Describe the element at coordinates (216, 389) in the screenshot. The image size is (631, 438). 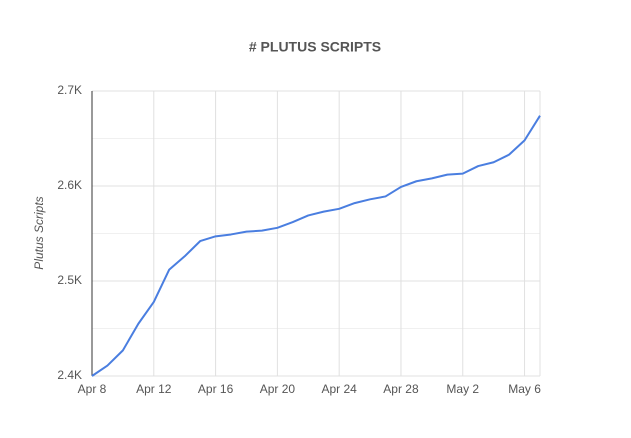
I see `x-tick-label: Apr 16` at that location.